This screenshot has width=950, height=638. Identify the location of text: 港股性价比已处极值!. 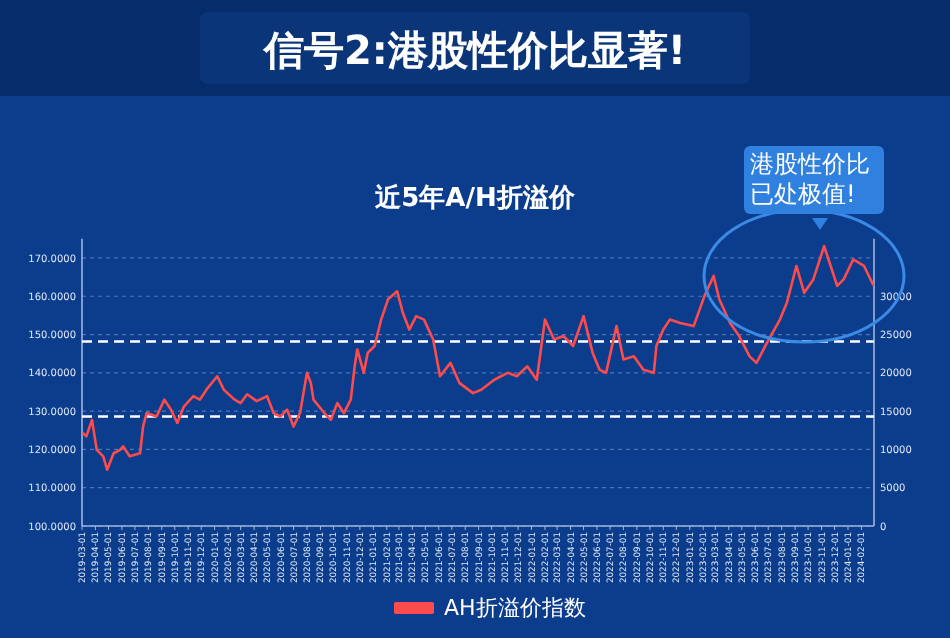
(814, 180).